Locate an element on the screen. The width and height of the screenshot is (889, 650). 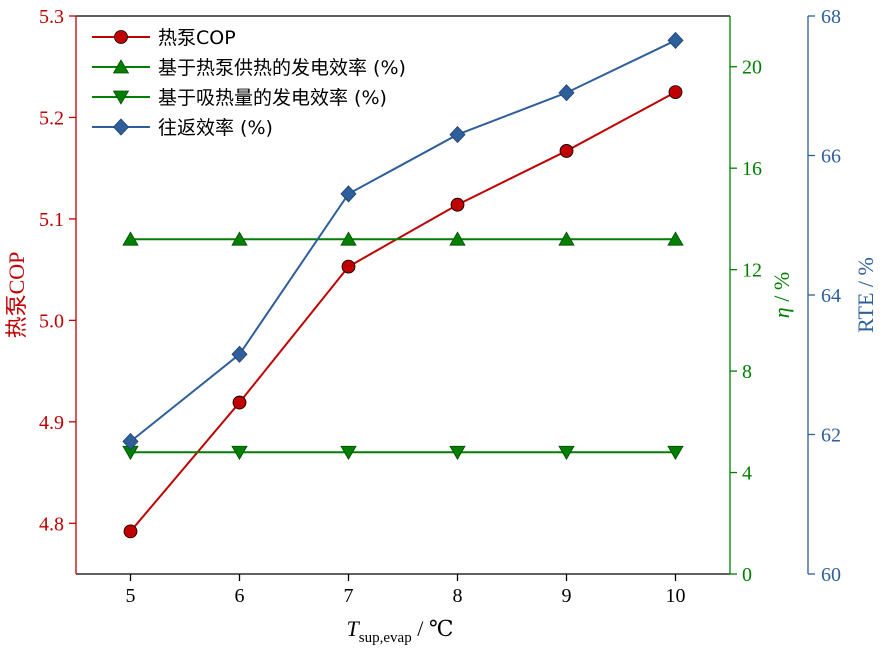
legend-item-4: 往返效率 (%) is located at coordinates (182, 128).